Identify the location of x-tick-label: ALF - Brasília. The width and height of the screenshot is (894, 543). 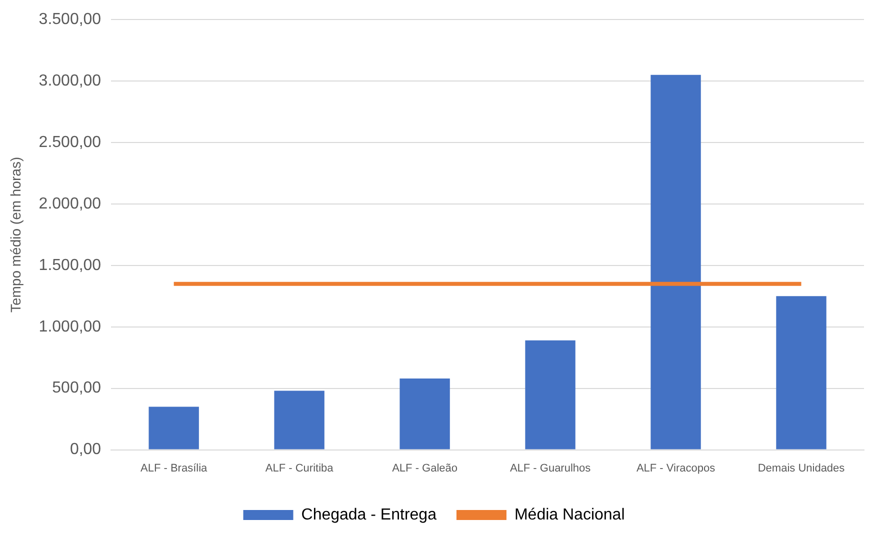
(174, 468).